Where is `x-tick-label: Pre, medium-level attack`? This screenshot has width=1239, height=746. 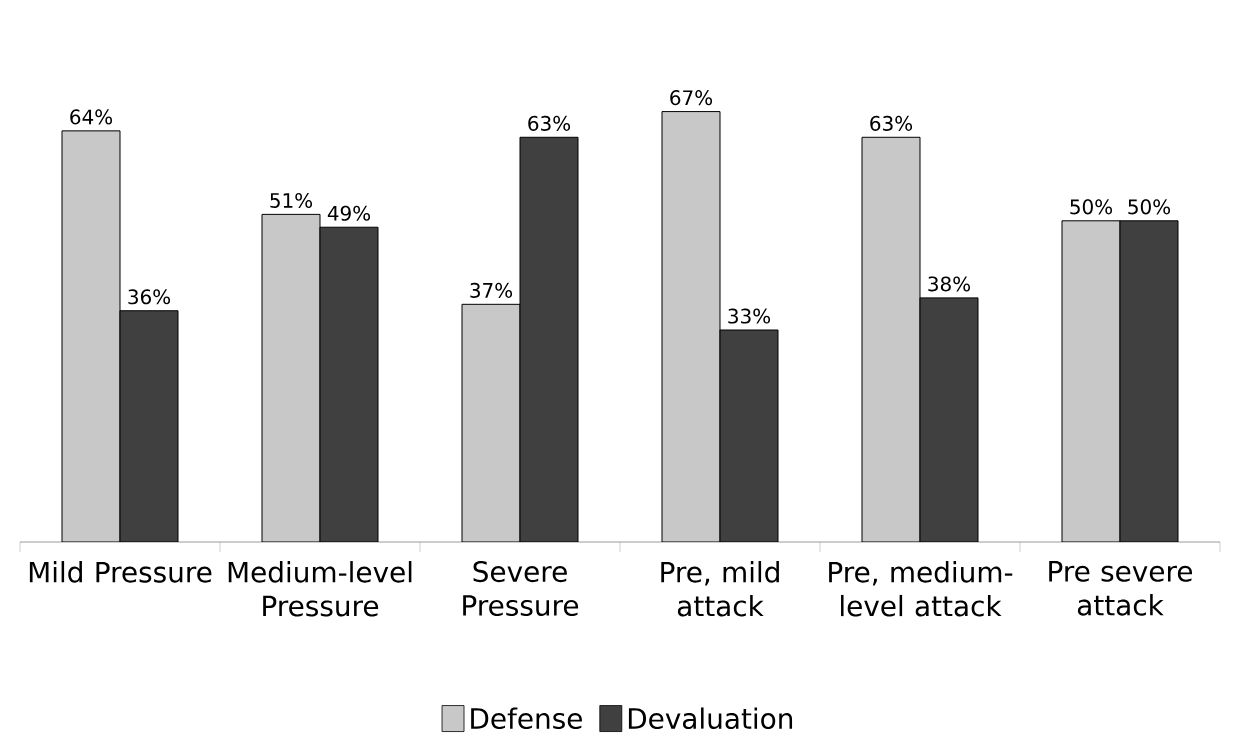 x-tick-label: Pre, medium-level attack is located at coordinates (921, 589).